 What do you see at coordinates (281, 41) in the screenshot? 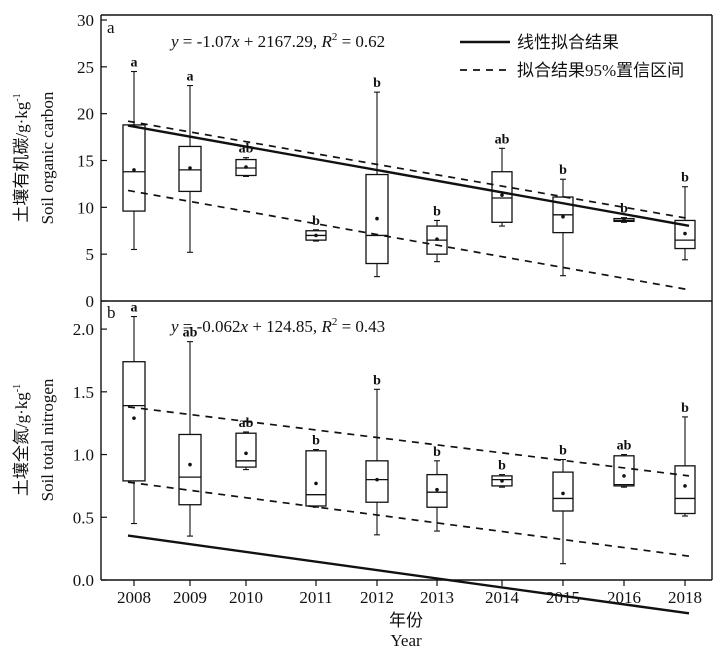
I see `eq-a-part2: + 2167.29,` at bounding box center [281, 41].